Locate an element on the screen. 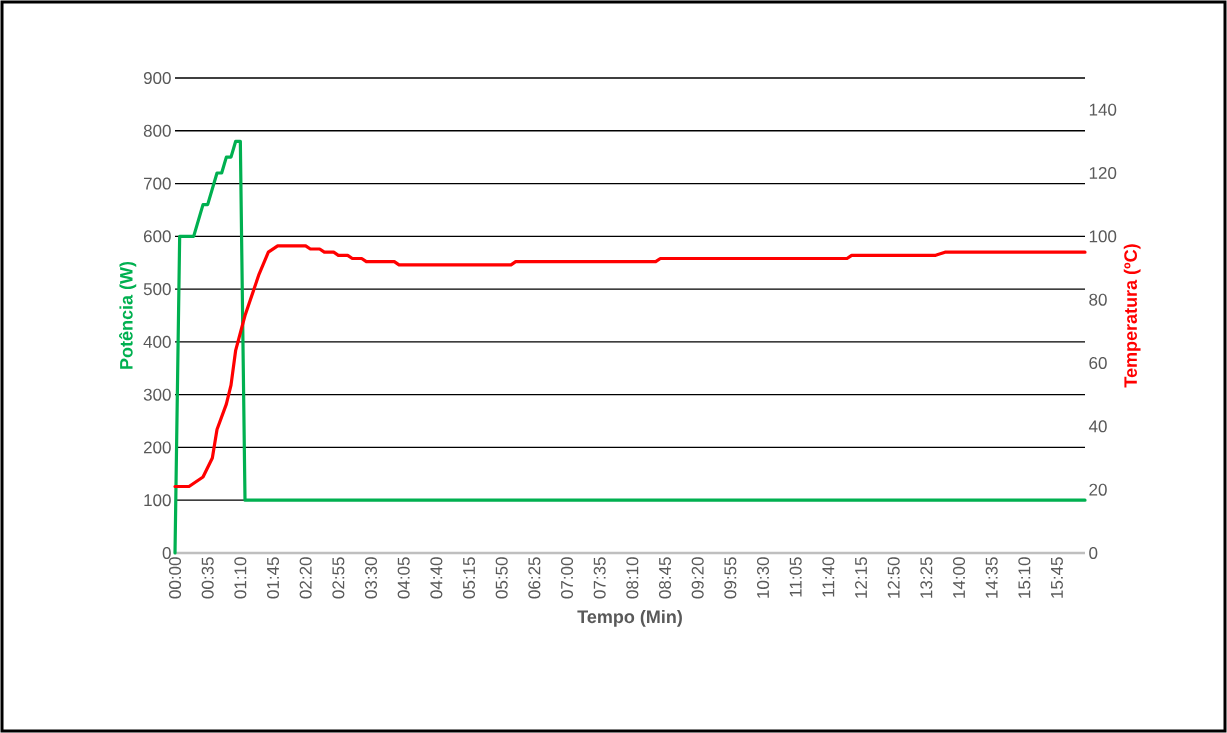  x-tick-label: 14:35 is located at coordinates (991, 577).